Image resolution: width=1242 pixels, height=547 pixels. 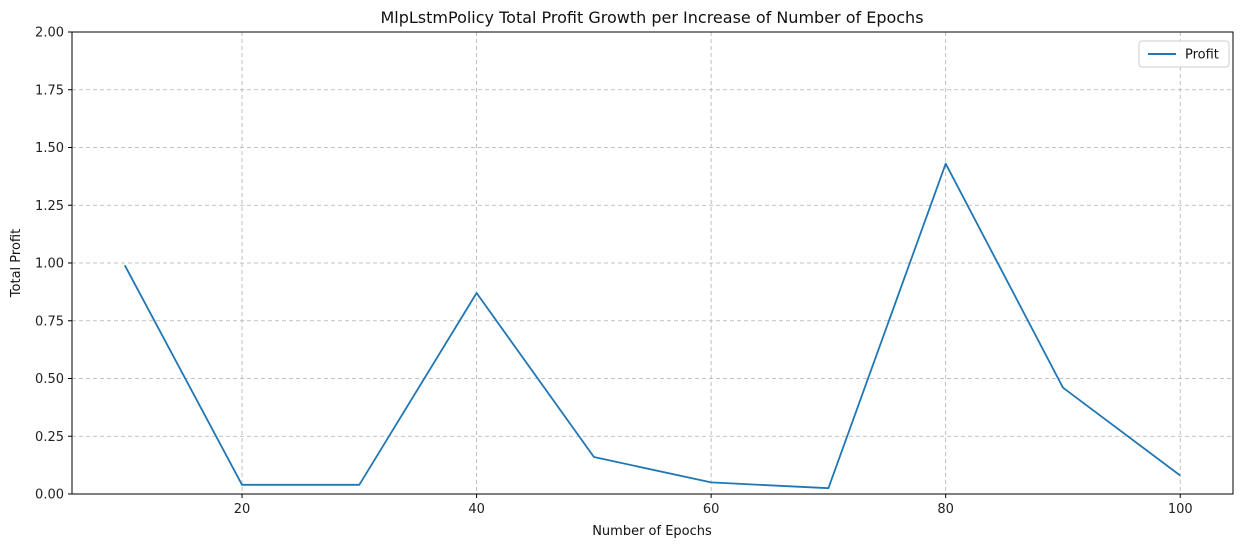 I want to click on y-tick-label: 0.50, so click(x=49, y=379).